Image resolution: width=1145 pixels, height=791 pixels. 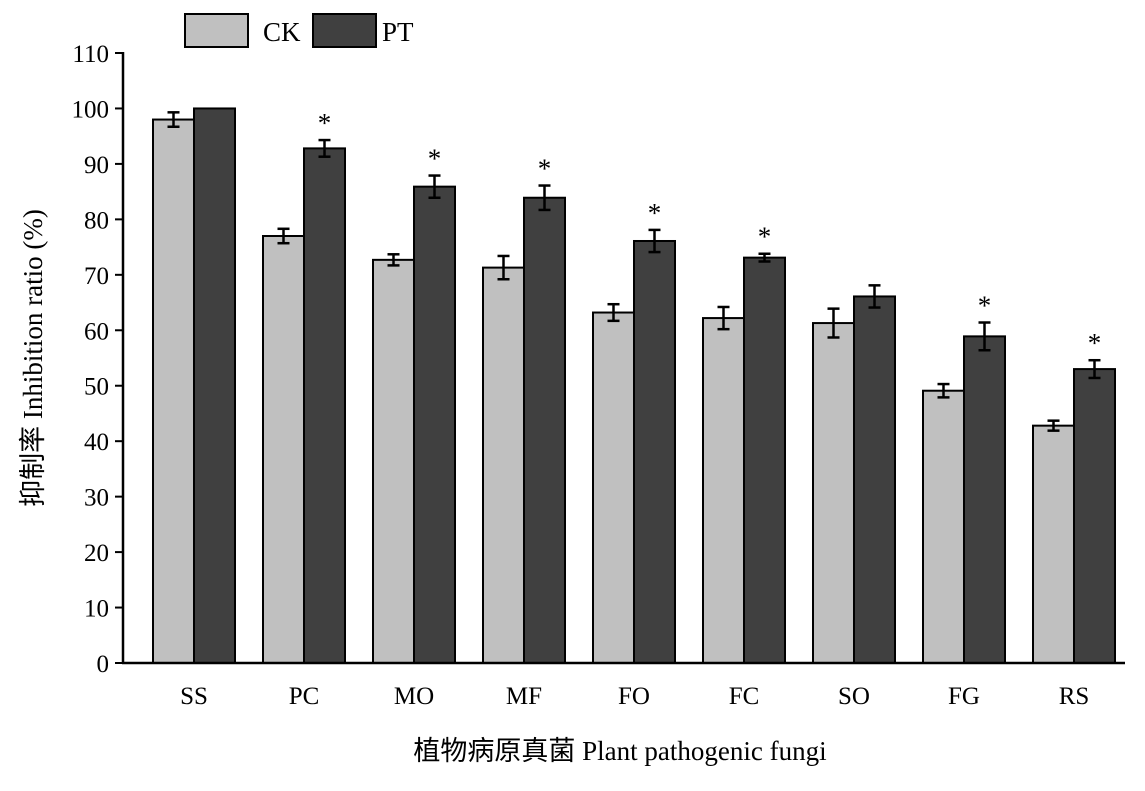 I want to click on bar-ck-so, so click(x=833, y=493).